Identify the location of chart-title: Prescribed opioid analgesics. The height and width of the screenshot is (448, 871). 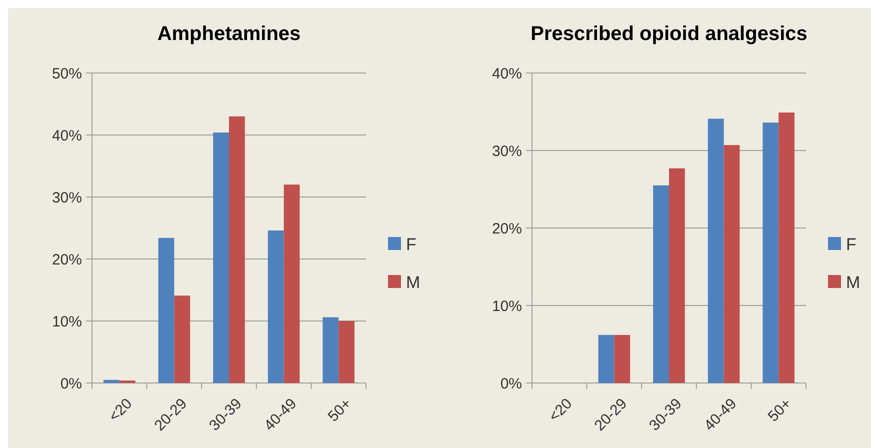
(669, 34).